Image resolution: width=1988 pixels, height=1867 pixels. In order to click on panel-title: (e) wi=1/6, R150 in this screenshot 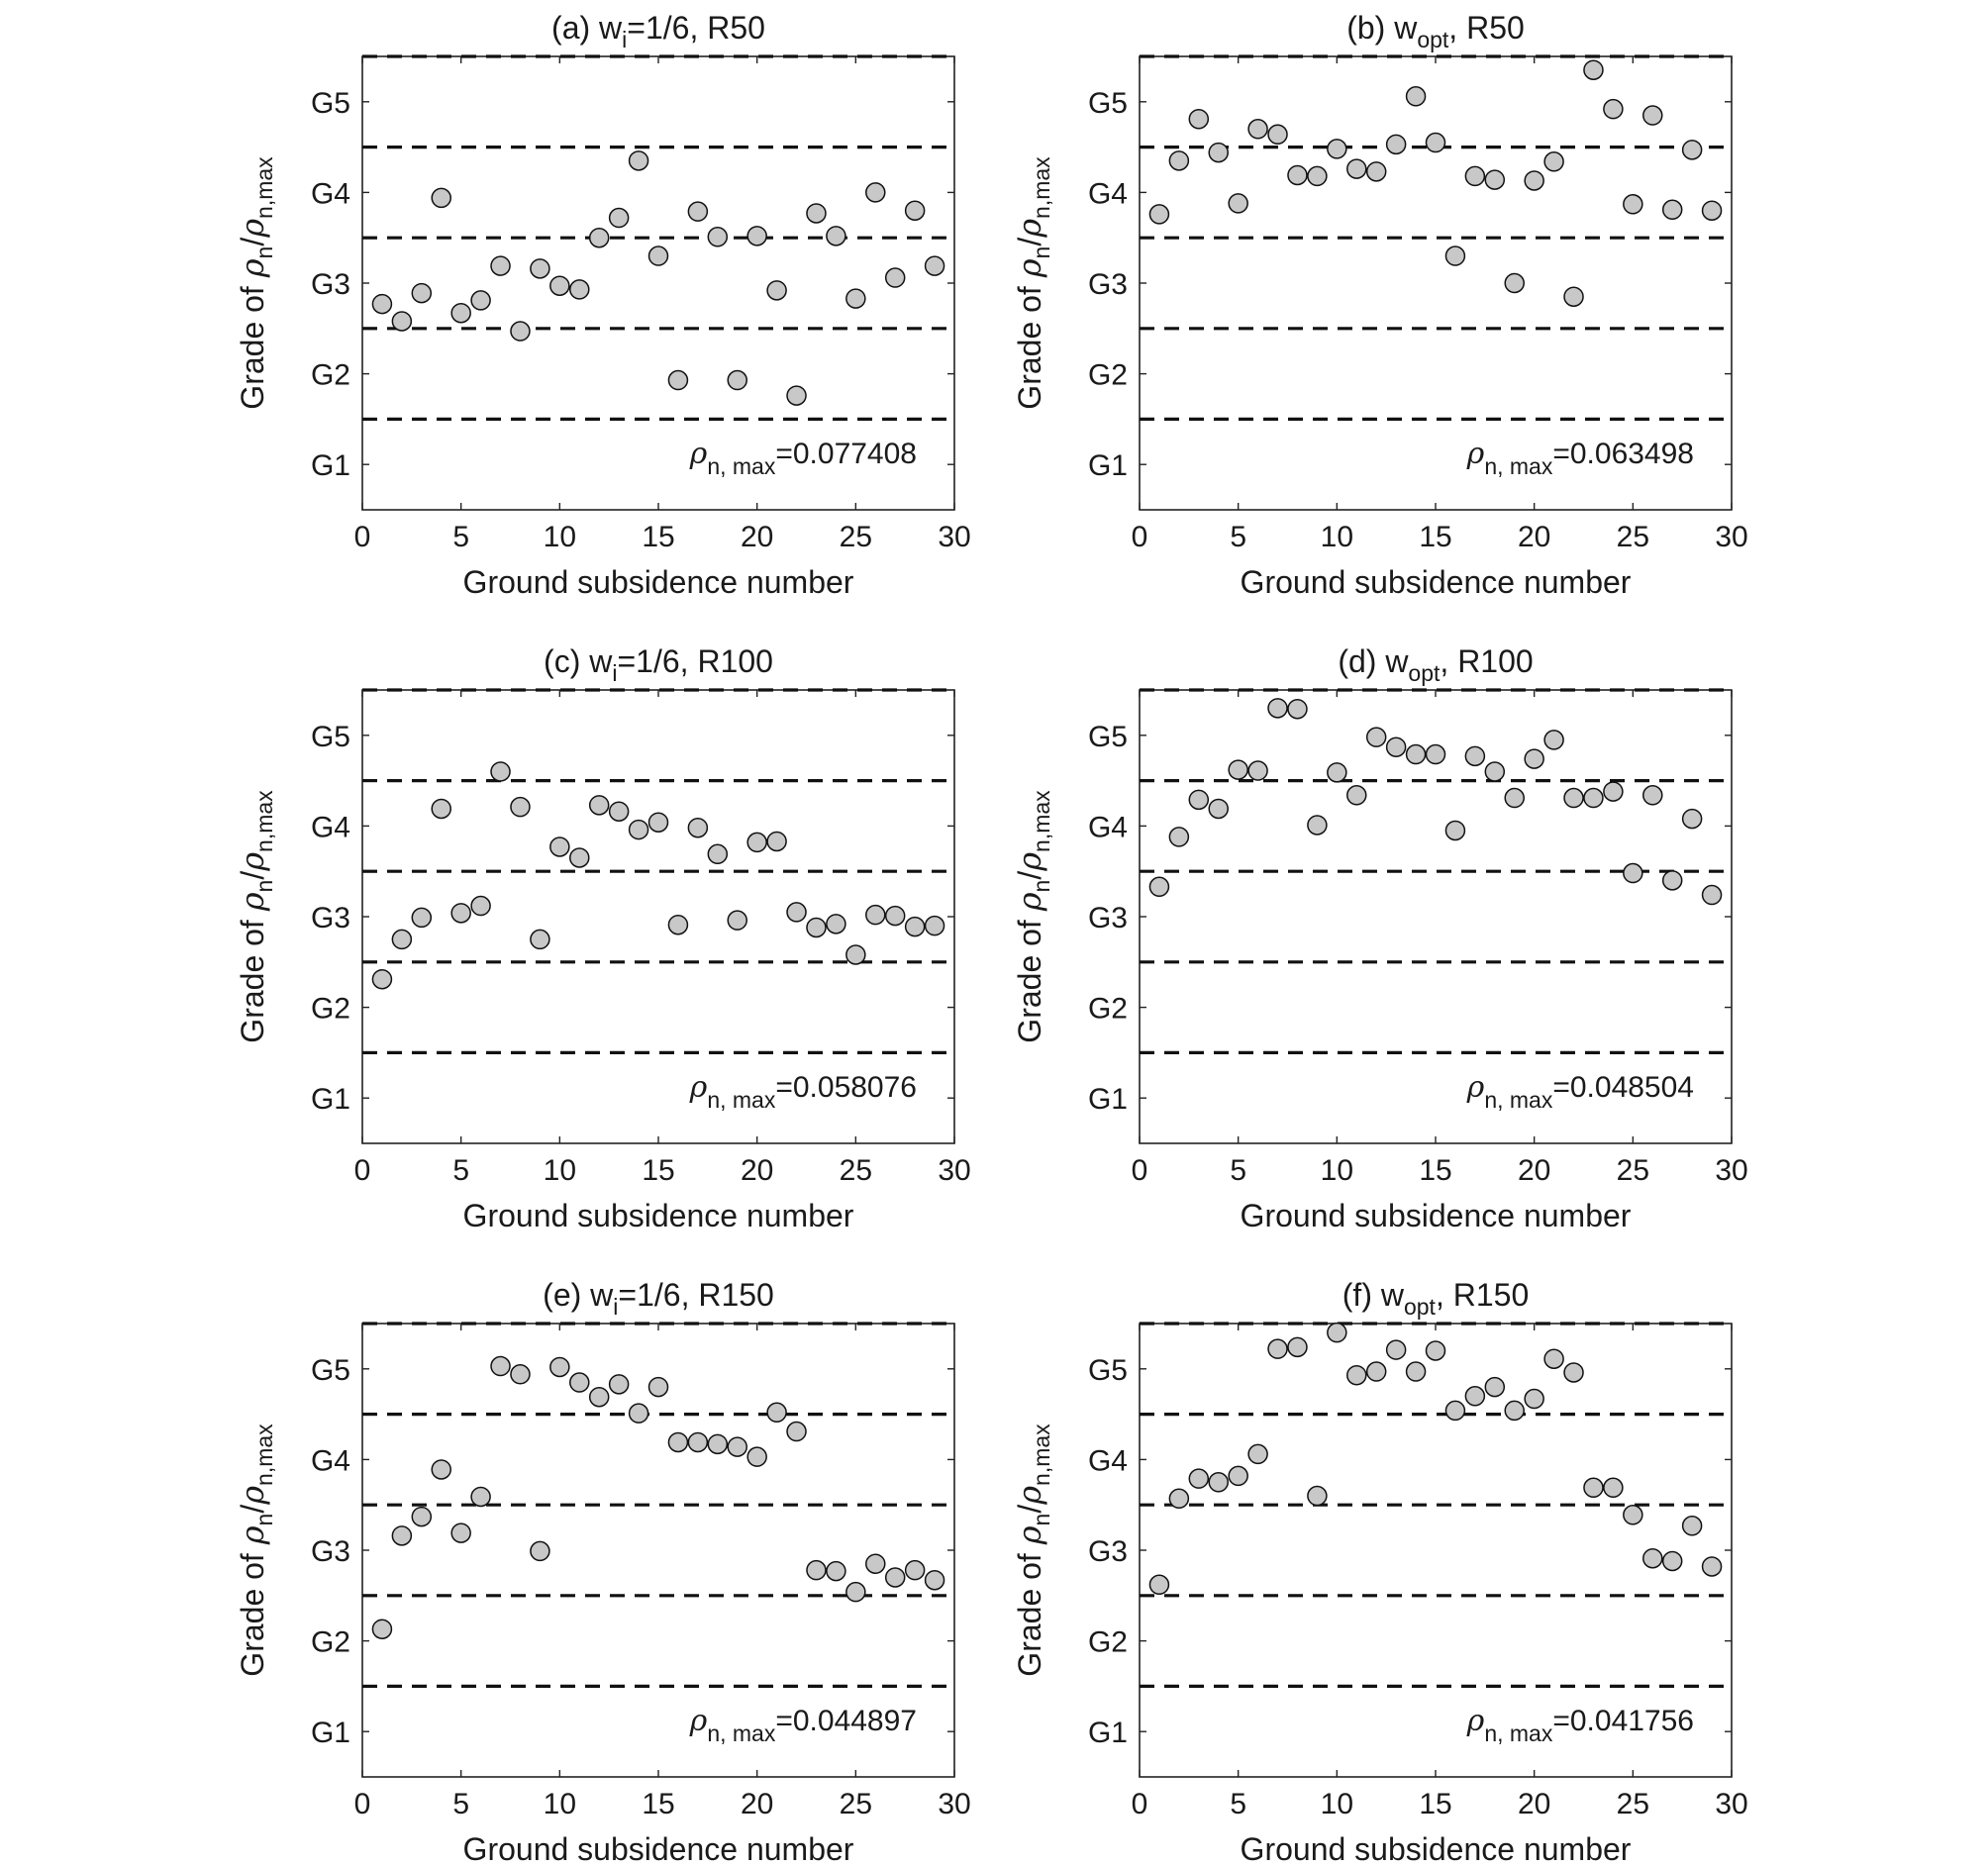, I will do `click(658, 1298)`.